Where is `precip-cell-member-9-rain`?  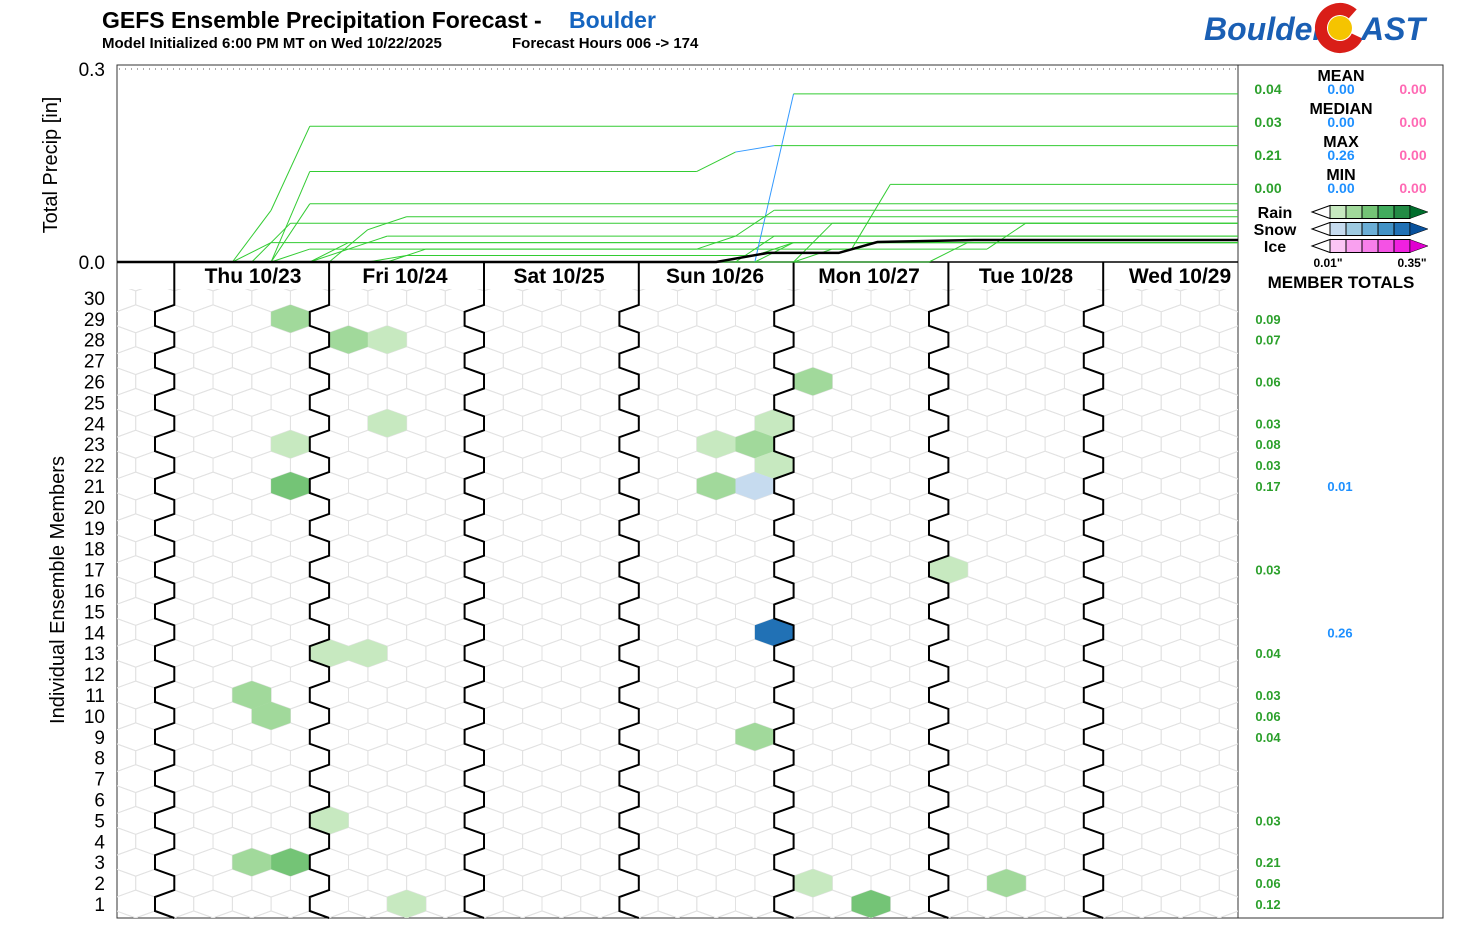 precip-cell-member-9-rain is located at coordinates (755, 736).